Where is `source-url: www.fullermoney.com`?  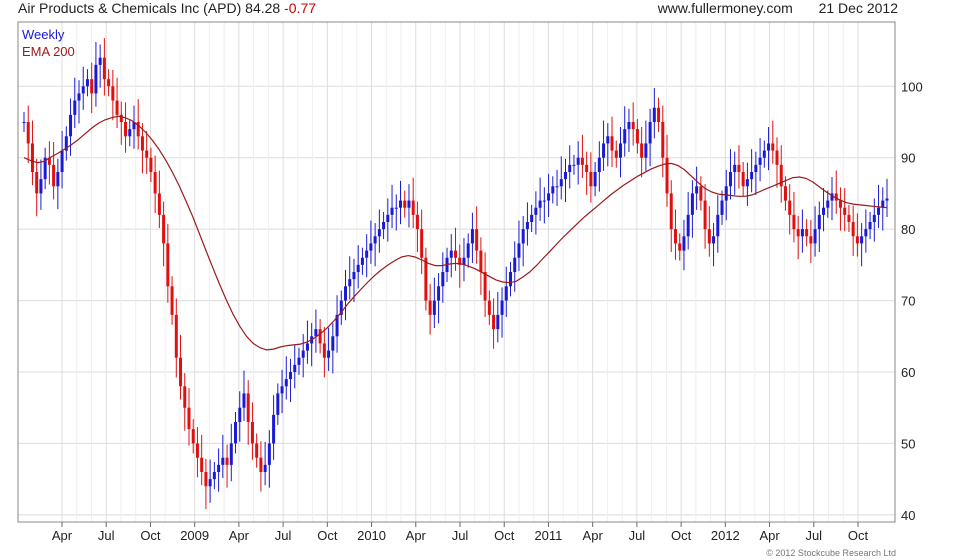
source-url: www.fullermoney.com is located at coordinates (725, 8).